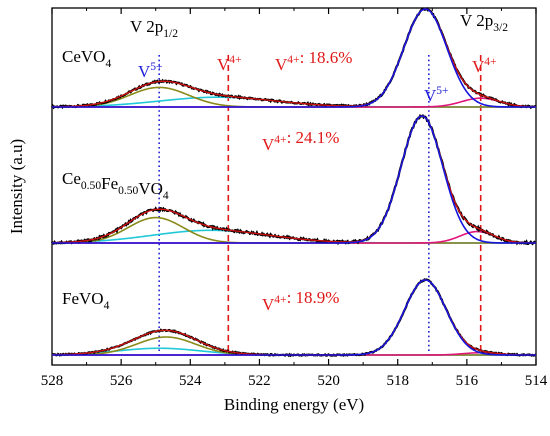  Describe the element at coordinates (467, 381) in the screenshot. I see `x-tick-label: 516` at that location.